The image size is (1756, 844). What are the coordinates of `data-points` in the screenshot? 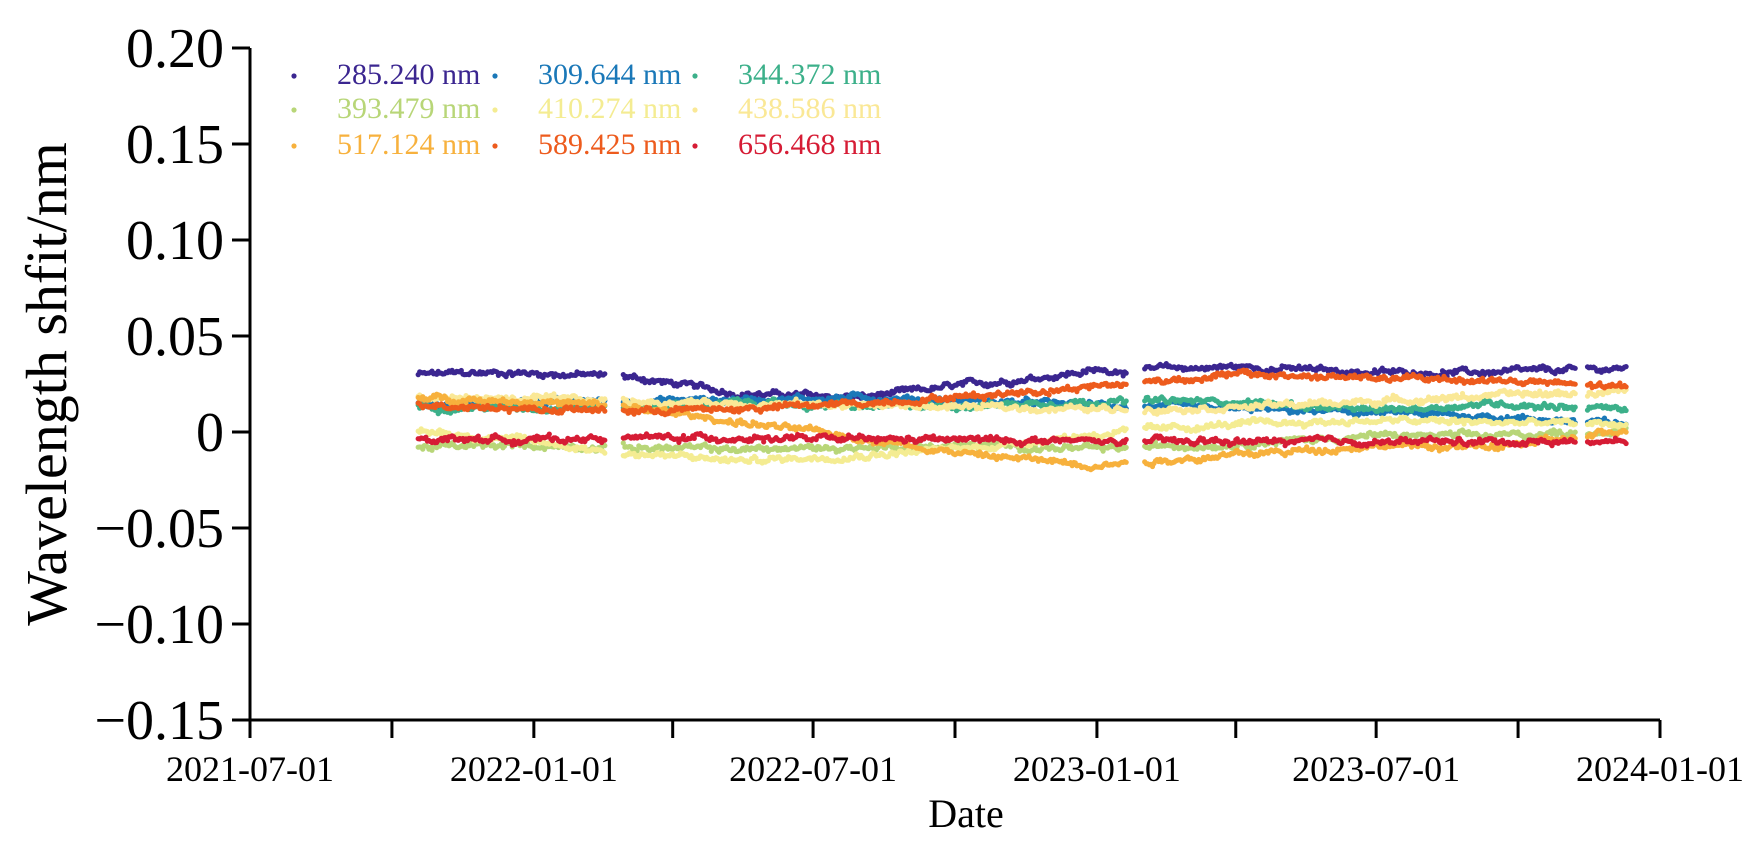 It's located at (1022, 417).